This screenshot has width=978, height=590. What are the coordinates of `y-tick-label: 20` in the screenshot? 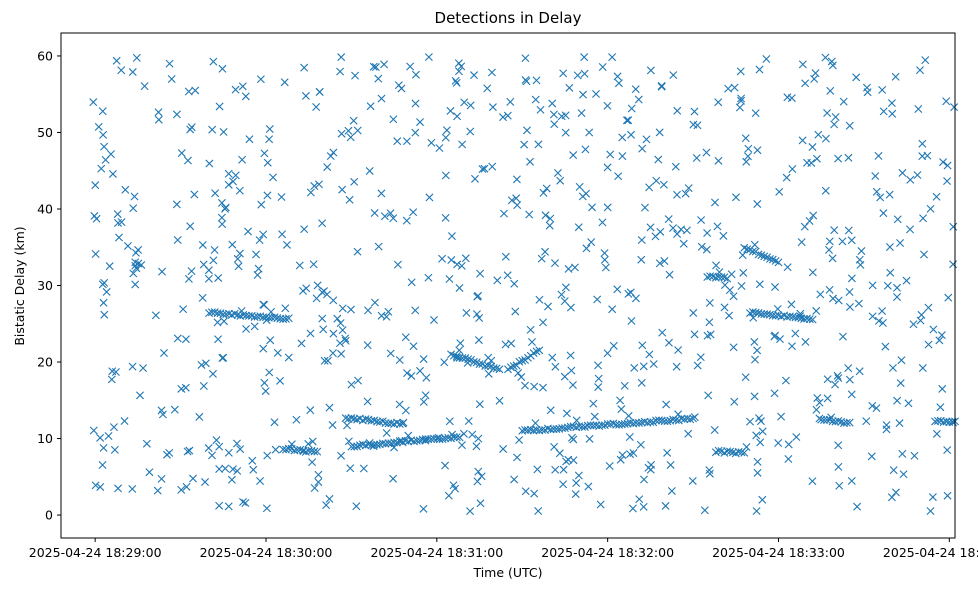 It's located at (45, 362).